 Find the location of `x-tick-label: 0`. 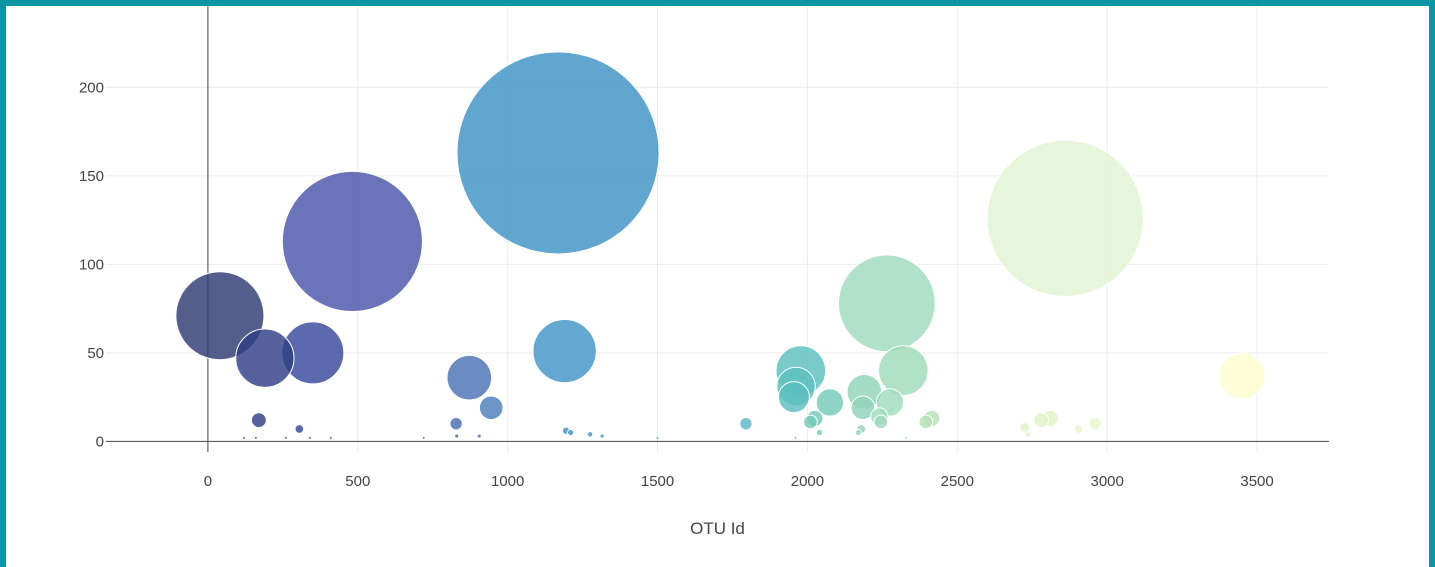

x-tick-label: 0 is located at coordinates (208, 481).